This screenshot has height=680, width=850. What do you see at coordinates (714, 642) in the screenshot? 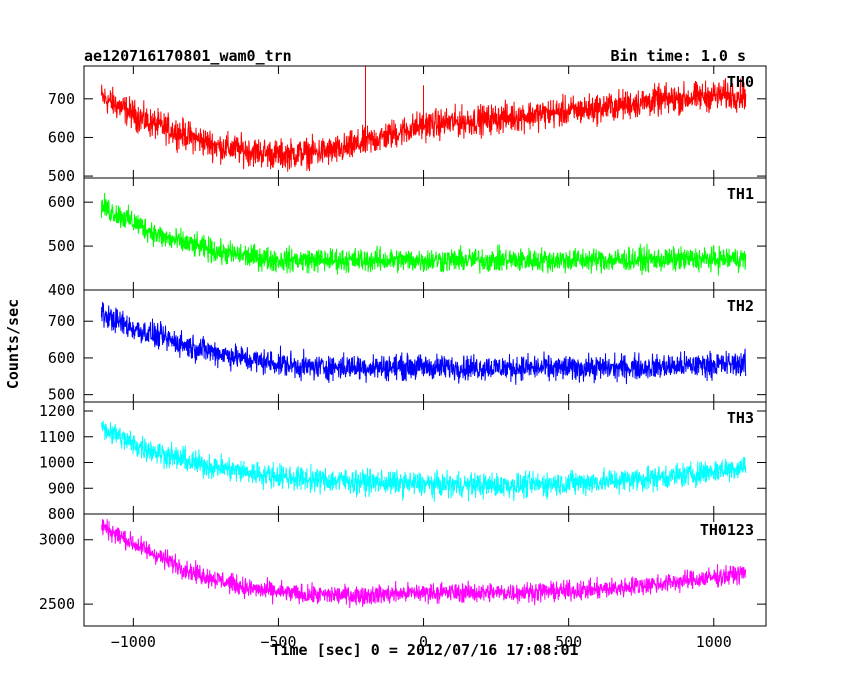
I see `x-tick-label: 1000` at bounding box center [714, 642].